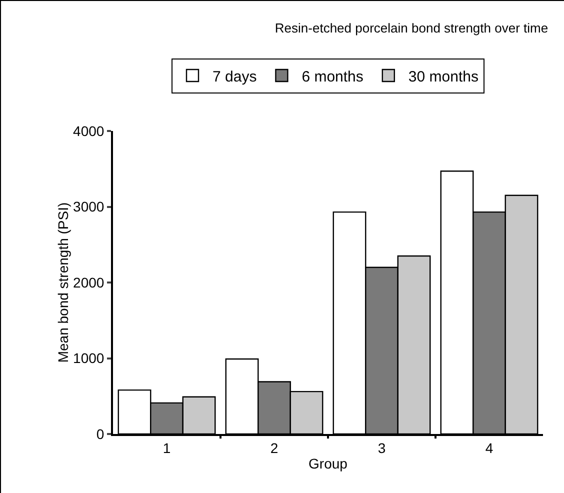 This screenshot has height=493, width=564. I want to click on x-tick-label: 3, so click(382, 448).